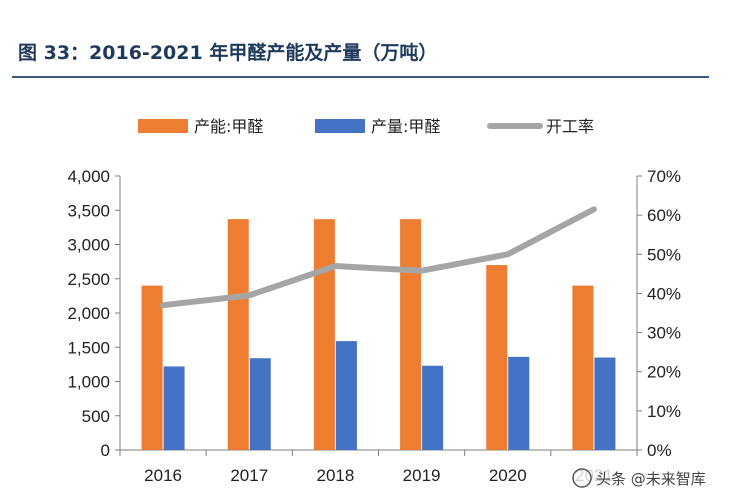  What do you see at coordinates (664, 176) in the screenshot?
I see `right-axis-tick-label: 70%` at bounding box center [664, 176].